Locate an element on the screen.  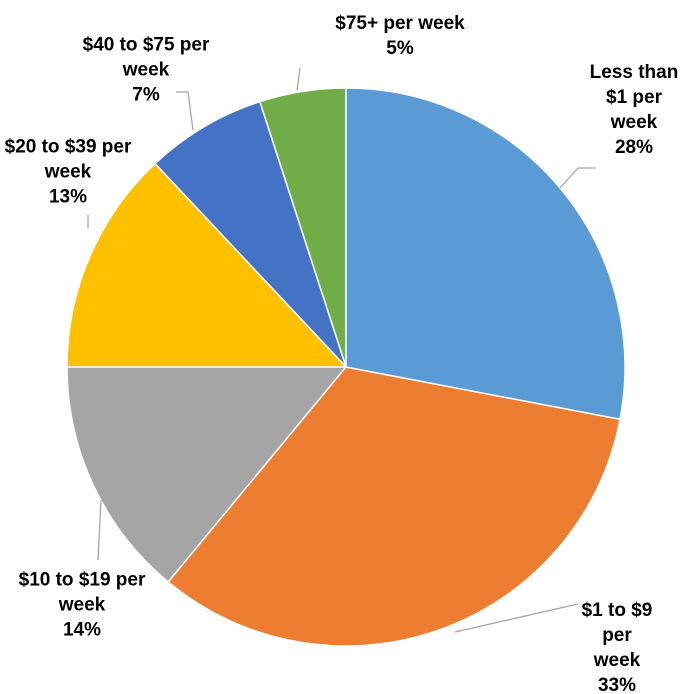
category-label: $10 to $19 per week is located at coordinates (82, 592).